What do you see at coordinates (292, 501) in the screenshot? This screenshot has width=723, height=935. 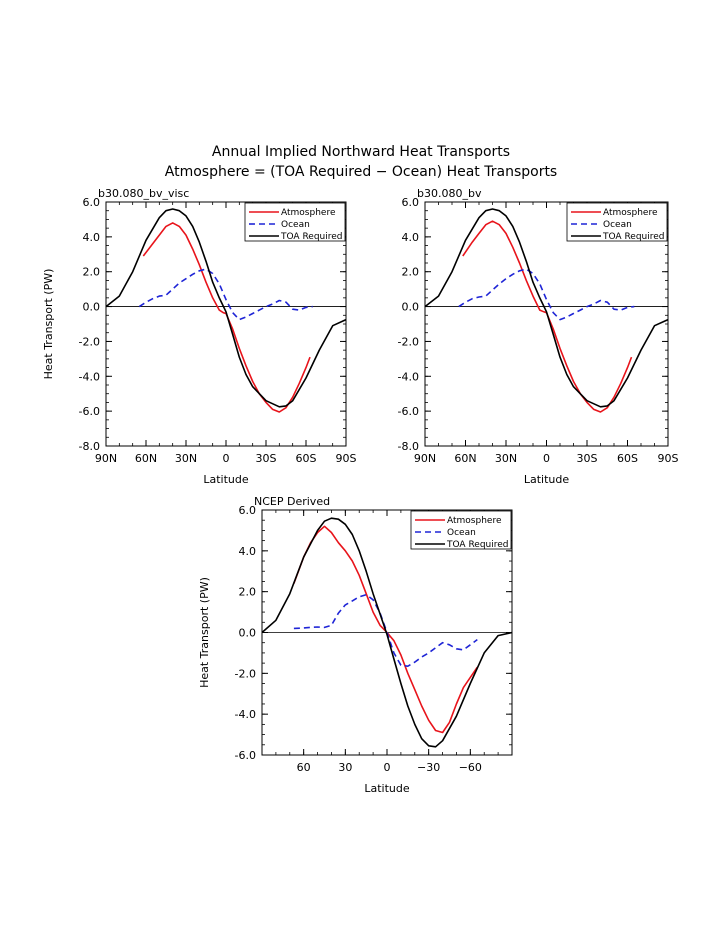 I see `panel-title: NCEP Derived` at bounding box center [292, 501].